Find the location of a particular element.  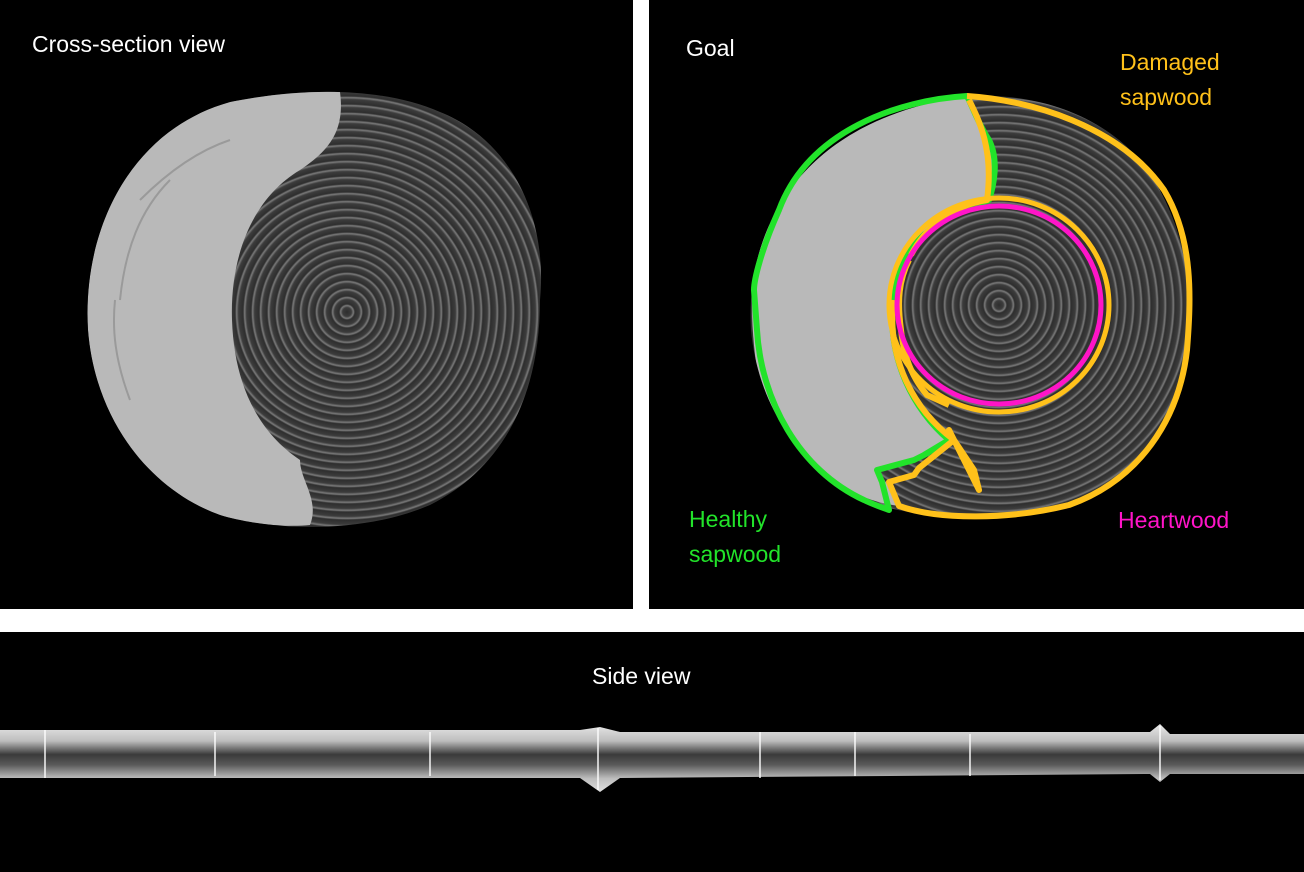

cross-section-title: Cross-section view is located at coordinates (128, 44).